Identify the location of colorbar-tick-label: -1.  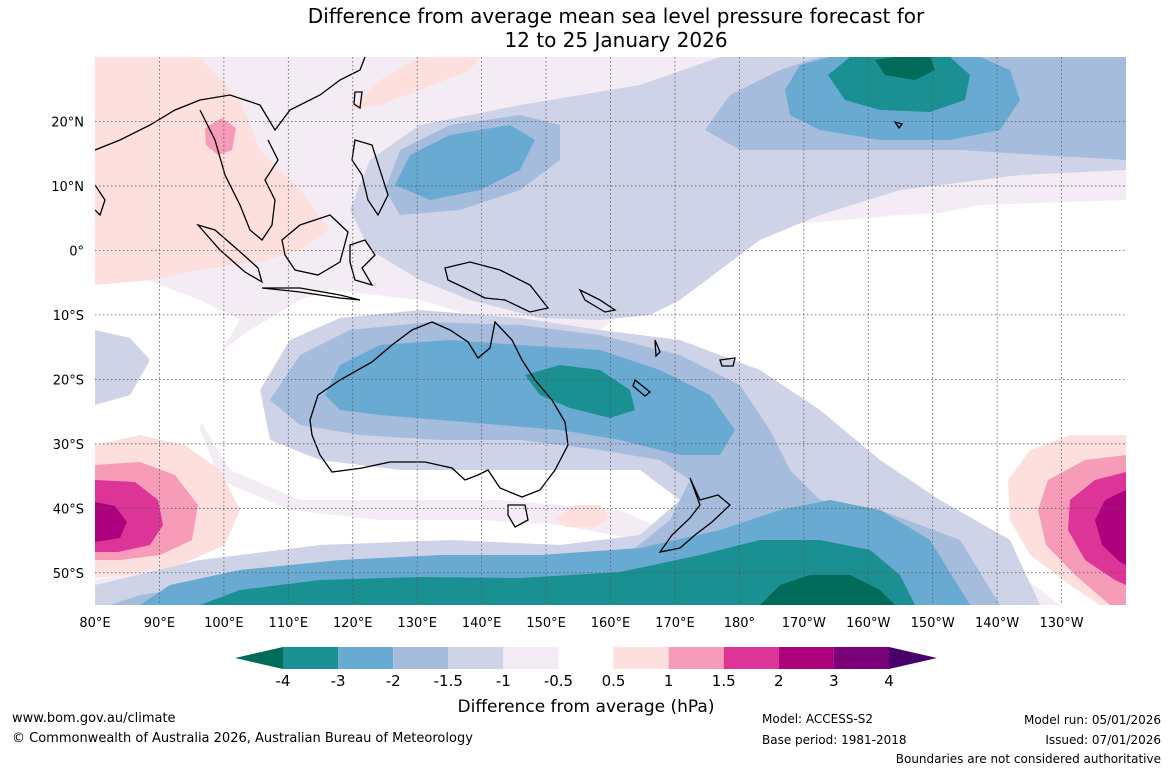
(503, 681).